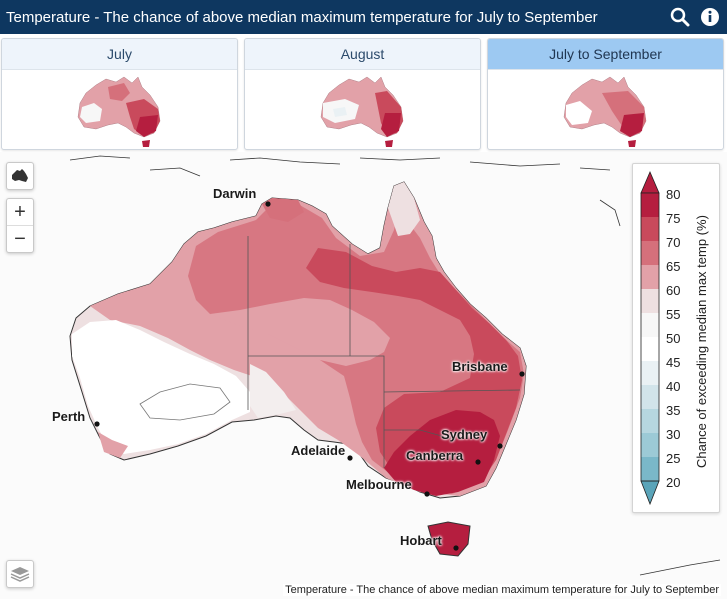 This screenshot has height=599, width=727. Describe the element at coordinates (680, 17) in the screenshot. I see `search-icon` at that location.